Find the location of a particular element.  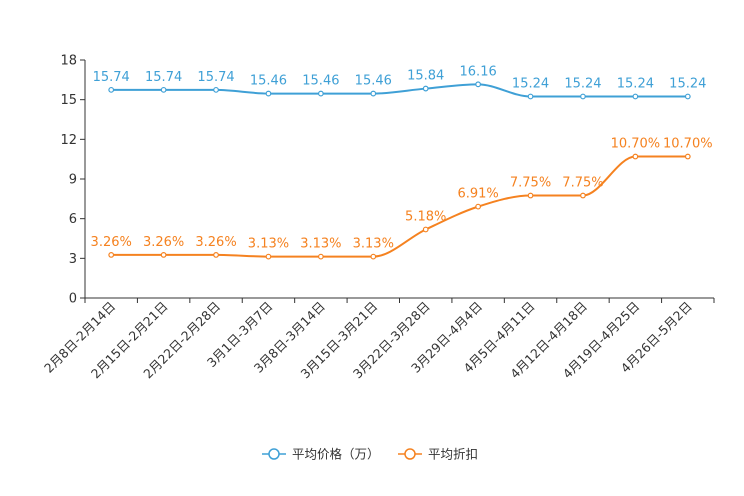

legend: 平均价格（万） 平均折扣 is located at coordinates (370, 454).